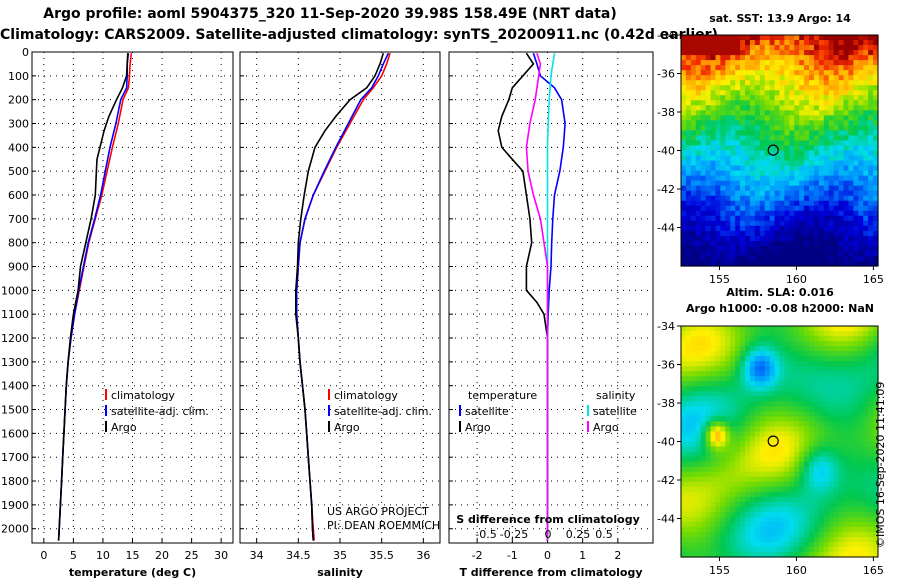 The width and height of the screenshot is (900, 580). I want to click on diff-legend-label: Argo, so click(606, 427).